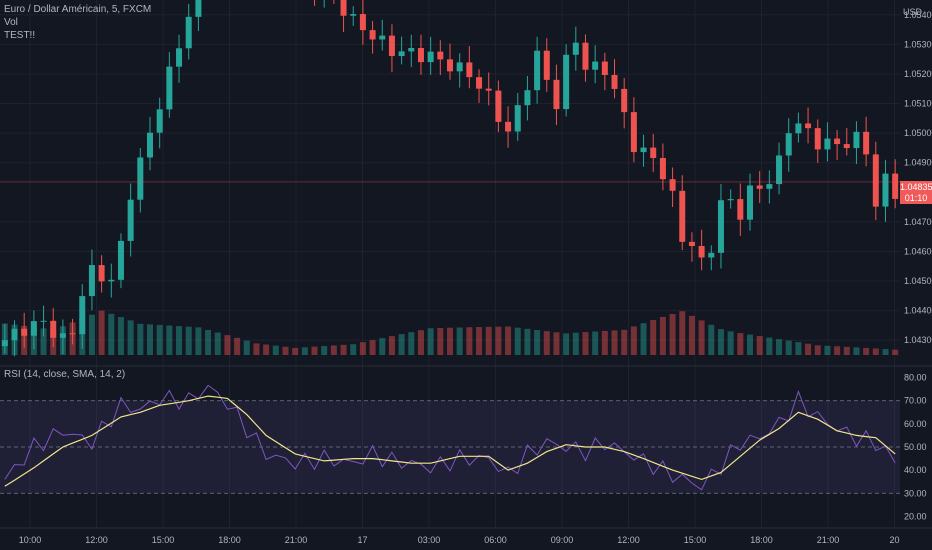  Describe the element at coordinates (450, 332) in the screenshot. I see `volume-bars` at that location.